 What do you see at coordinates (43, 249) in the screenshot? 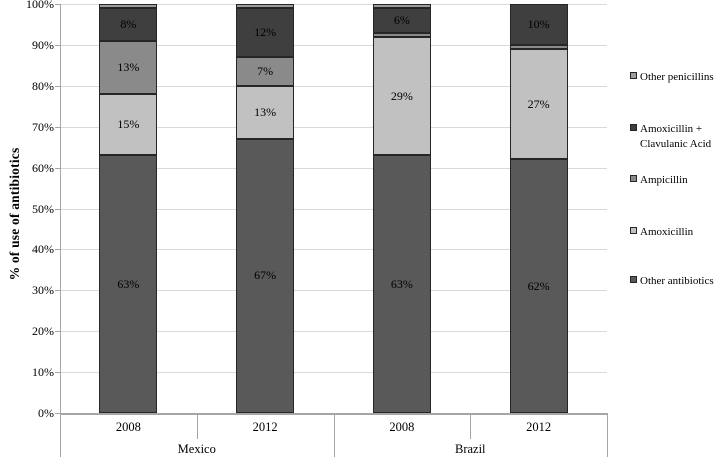
I see `y-axis-tick-label: 40%` at bounding box center [43, 249].